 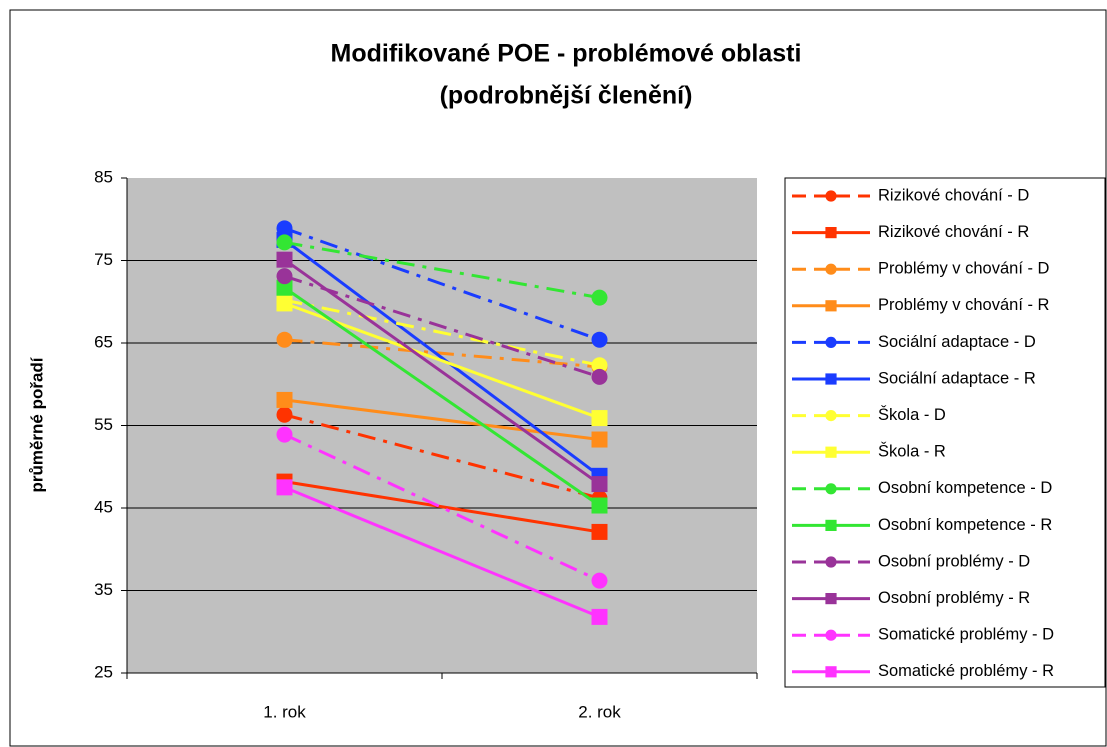 What do you see at coordinates (103, 589) in the screenshot?
I see `y-tick-label: 35` at bounding box center [103, 589].